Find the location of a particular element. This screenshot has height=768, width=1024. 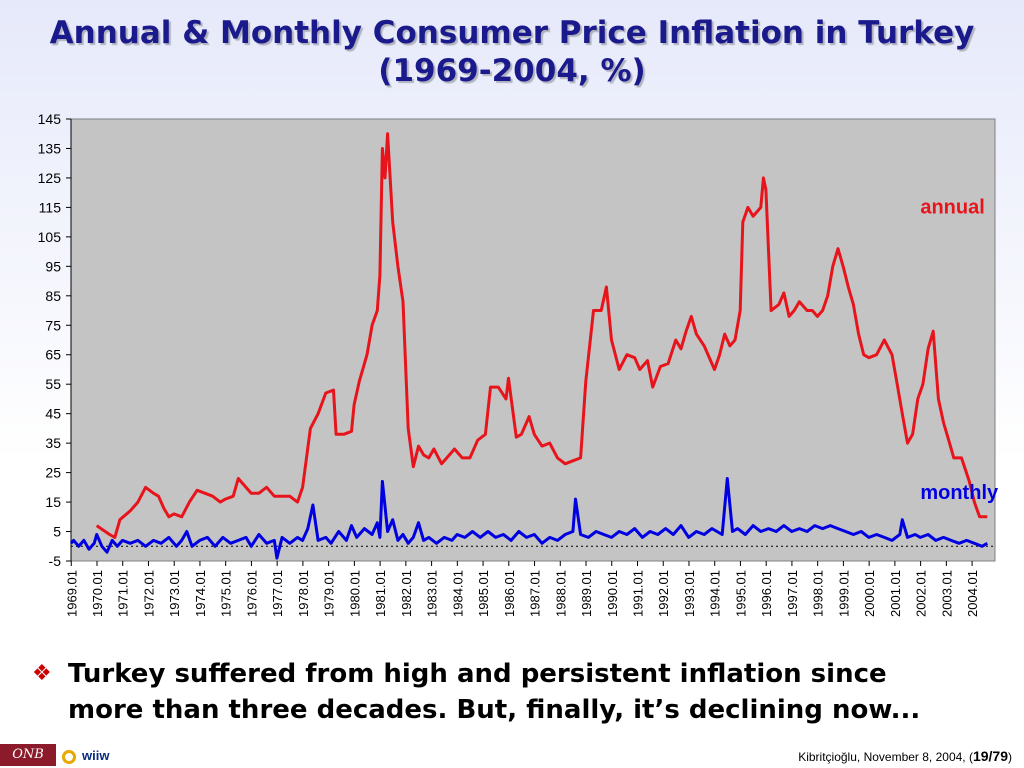

annotation-monthly: monthly is located at coordinates (959, 493).